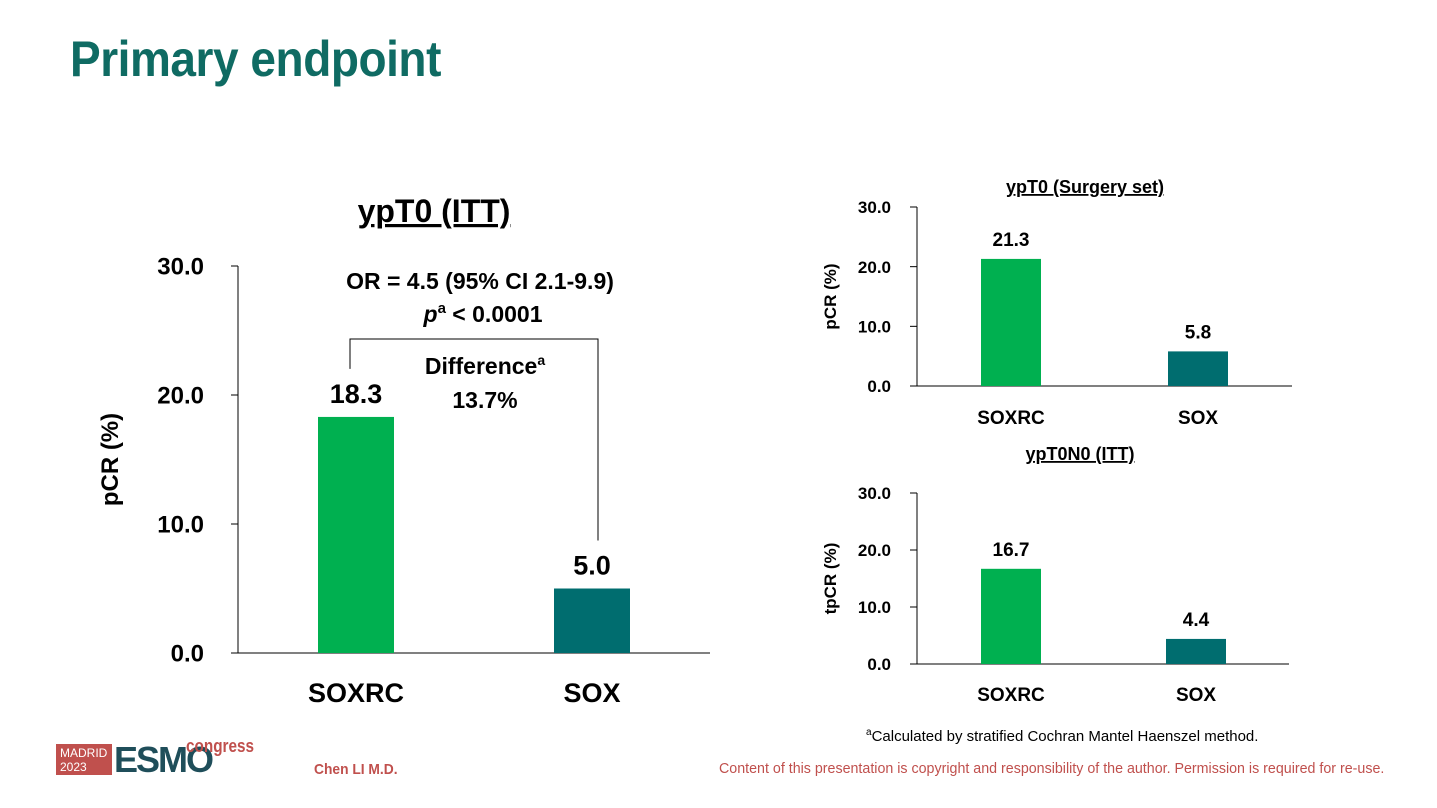  I want to click on chart1-title: ypT0 (ITT), so click(434, 211).